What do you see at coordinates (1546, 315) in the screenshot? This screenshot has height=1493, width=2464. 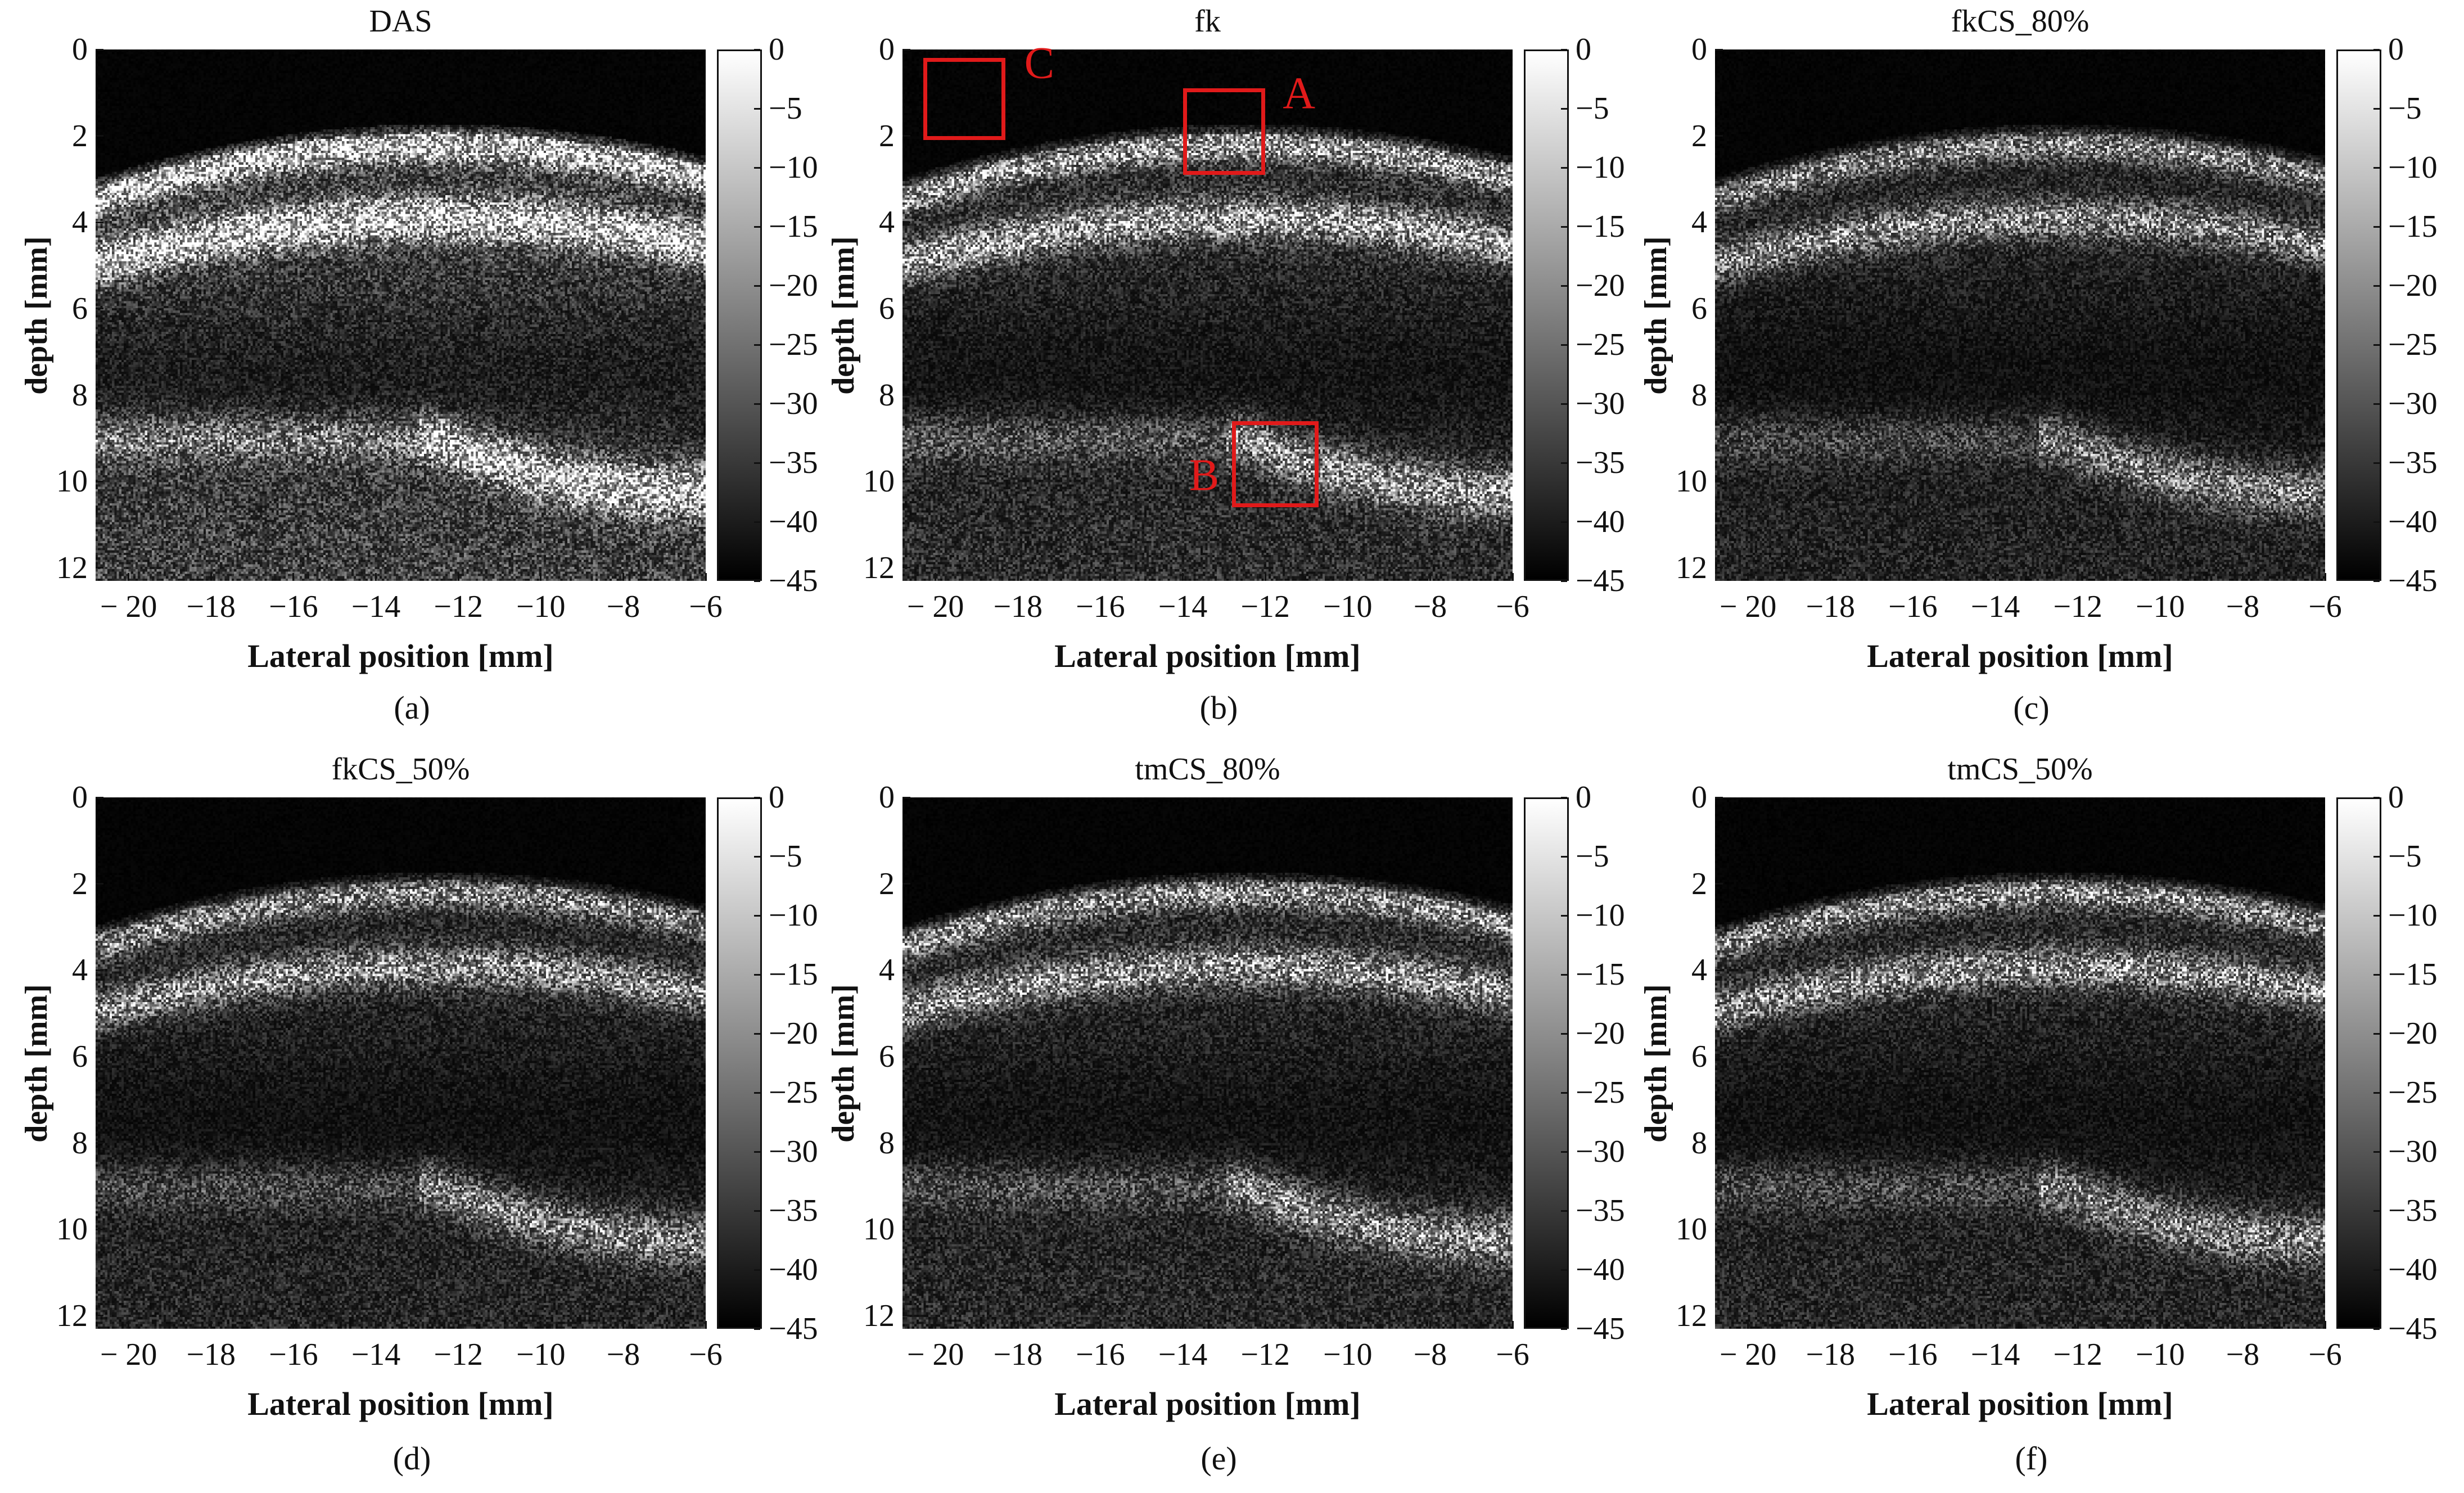 I see `colorbar` at bounding box center [1546, 315].